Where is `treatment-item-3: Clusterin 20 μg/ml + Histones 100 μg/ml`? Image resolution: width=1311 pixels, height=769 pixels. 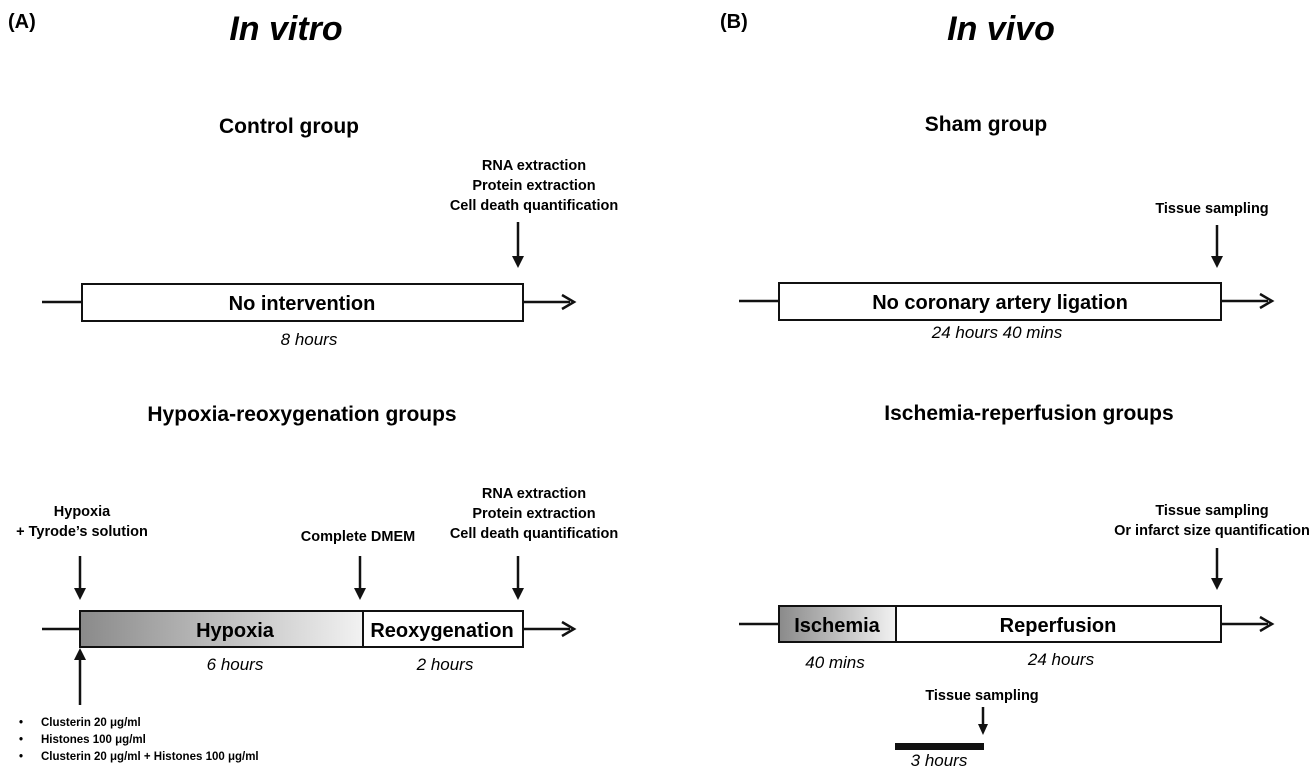 treatment-item-3: Clusterin 20 μg/ml + Histones 100 μg/ml is located at coordinates (150, 757).